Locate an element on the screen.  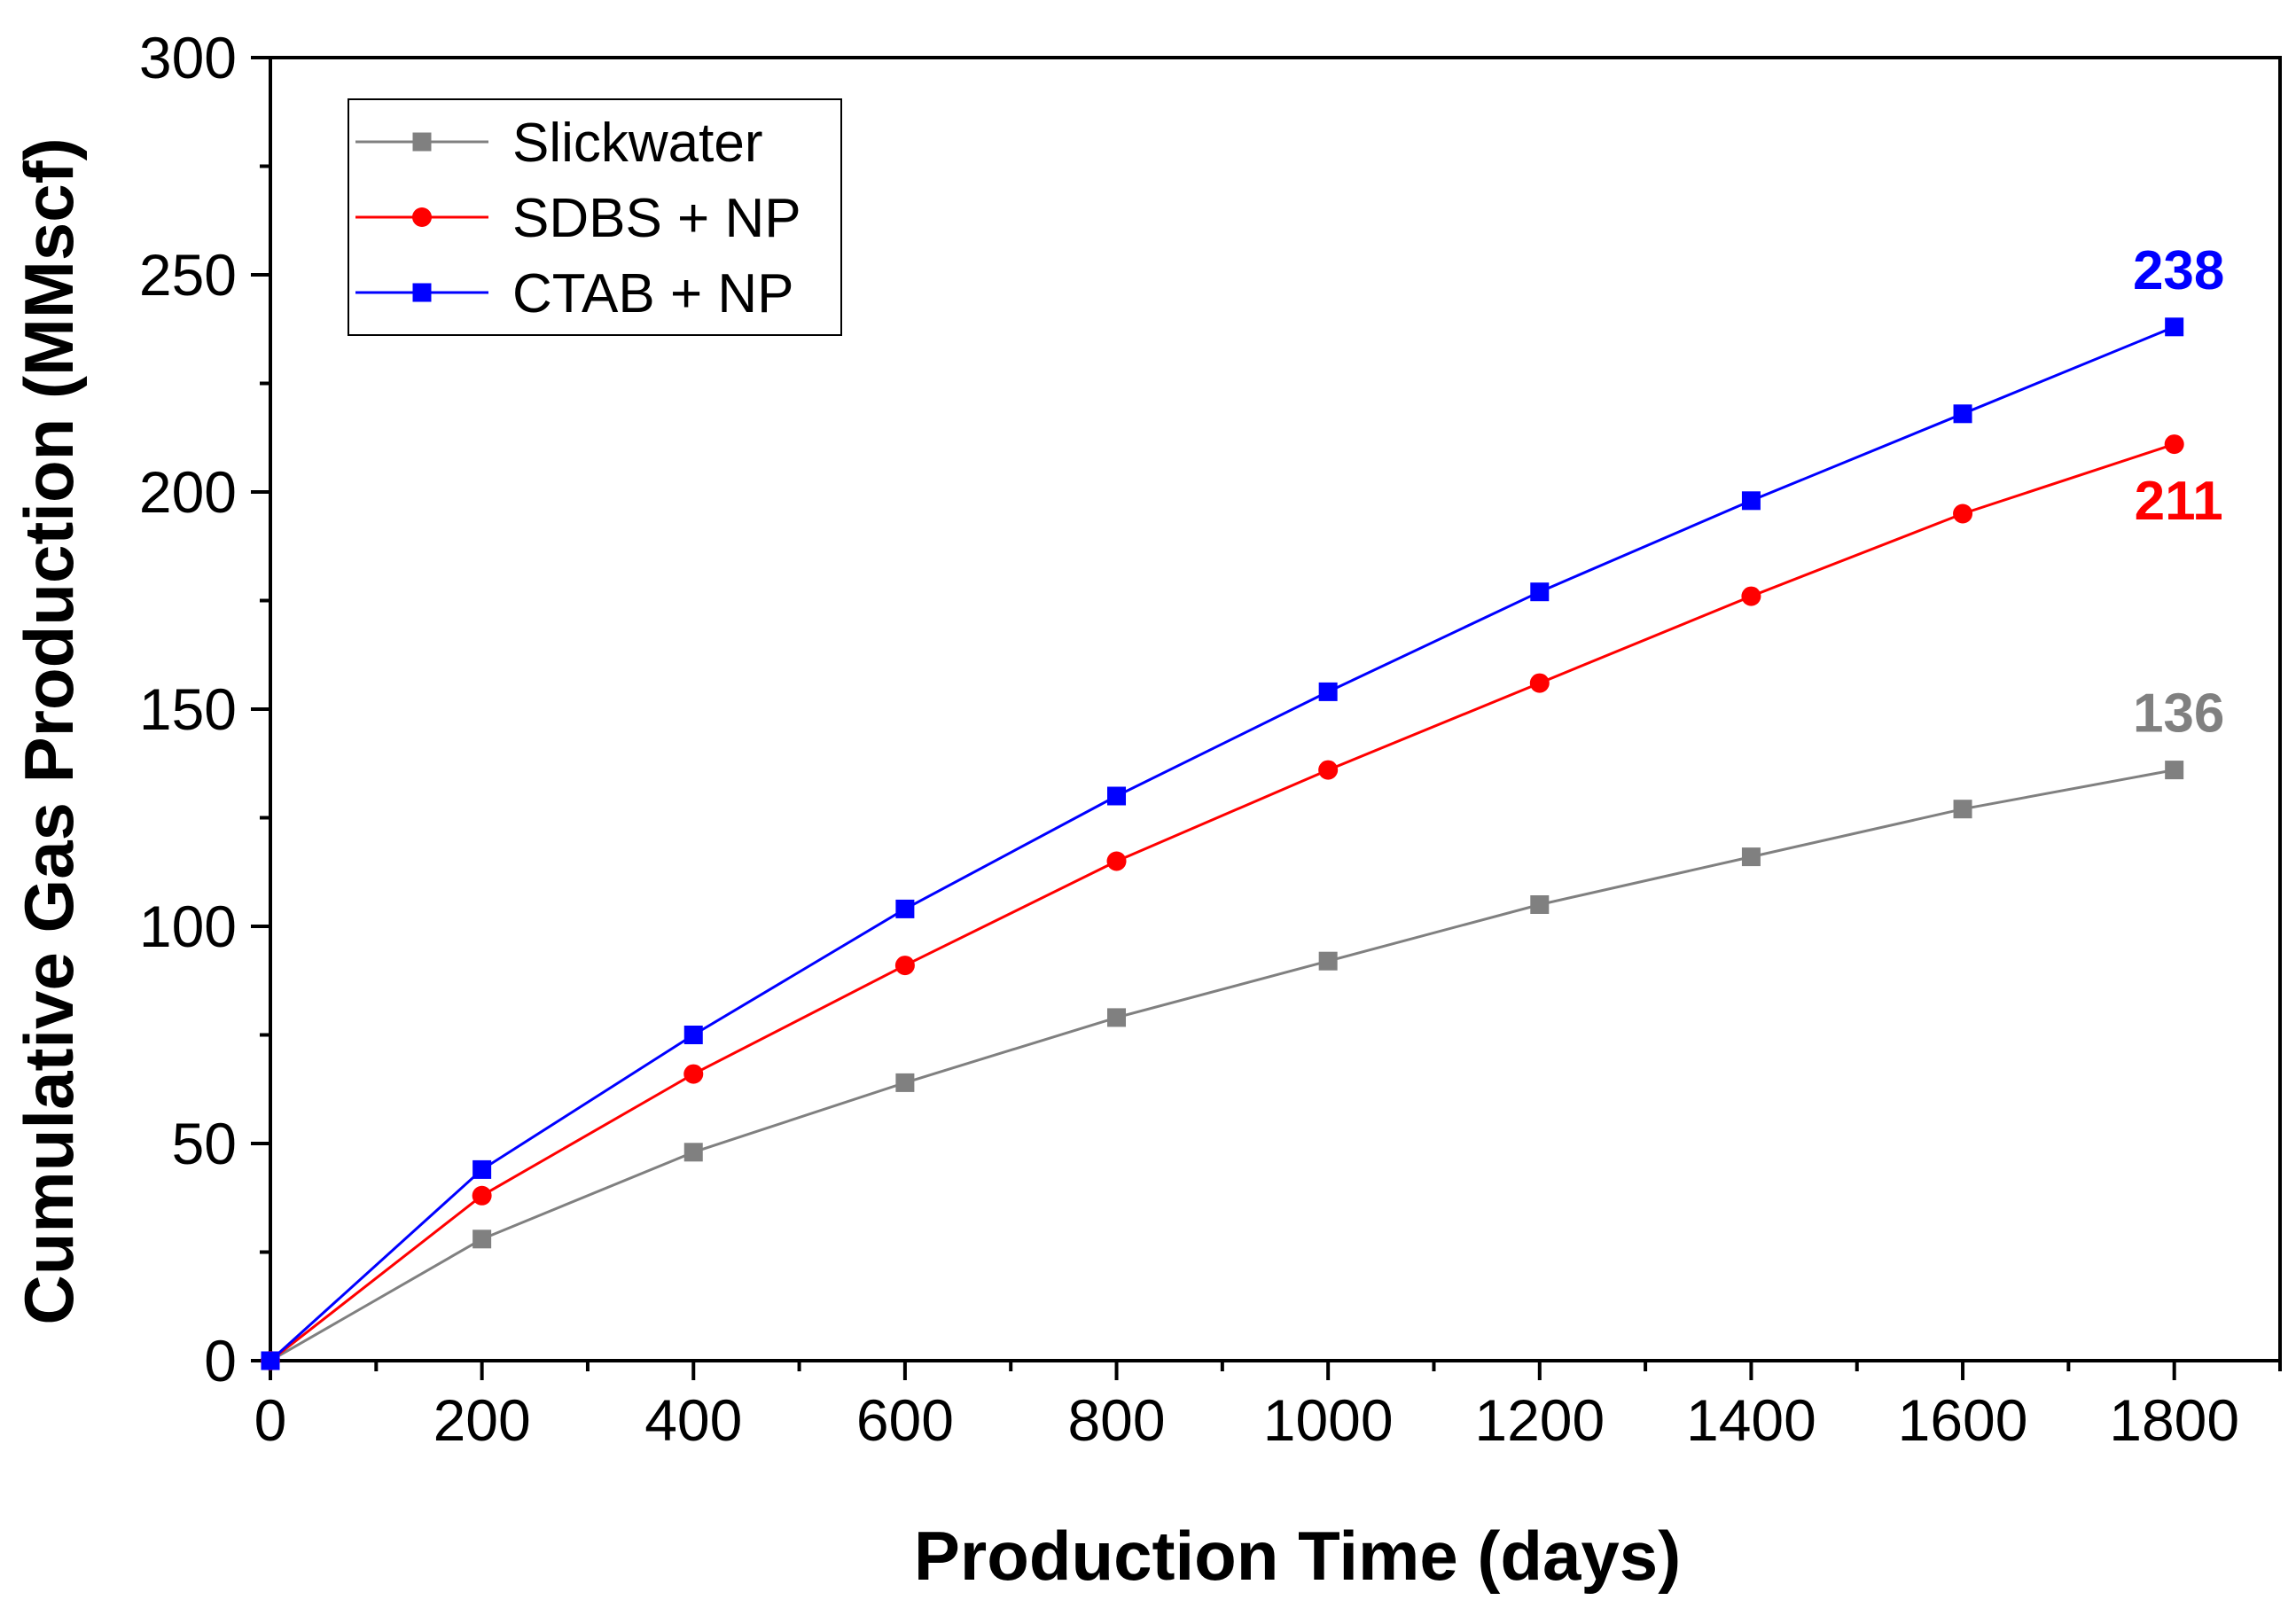
legend-item: SDBS + NP is located at coordinates (578, 219).